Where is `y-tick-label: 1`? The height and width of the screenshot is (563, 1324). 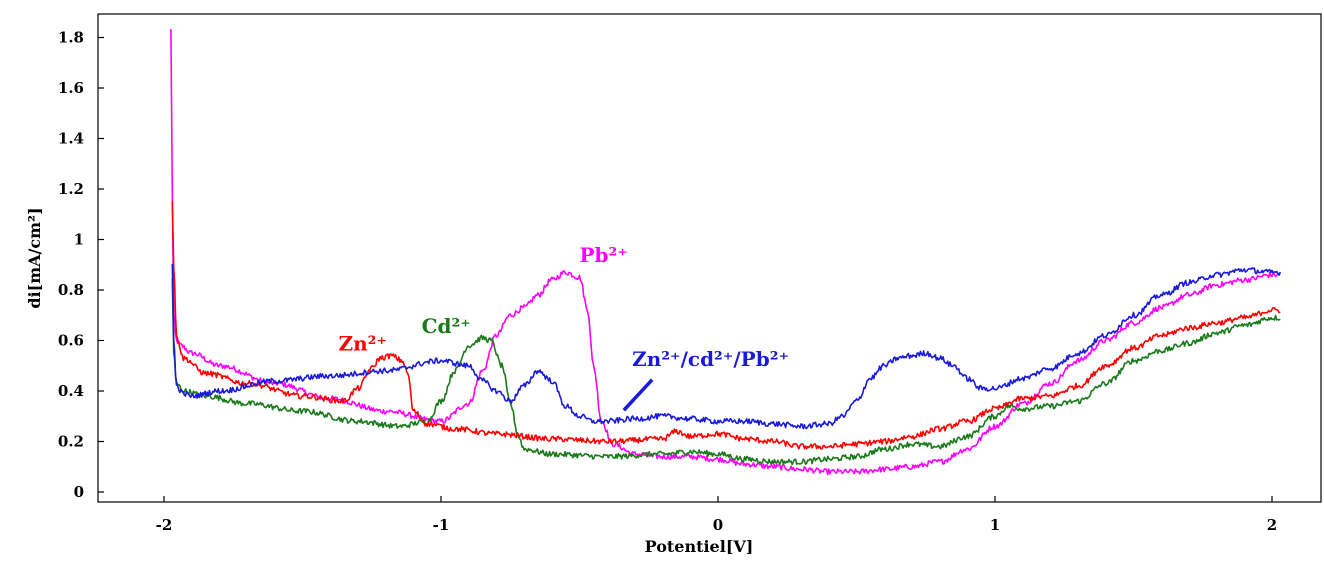
y-tick-label: 1 is located at coordinates (79, 240).